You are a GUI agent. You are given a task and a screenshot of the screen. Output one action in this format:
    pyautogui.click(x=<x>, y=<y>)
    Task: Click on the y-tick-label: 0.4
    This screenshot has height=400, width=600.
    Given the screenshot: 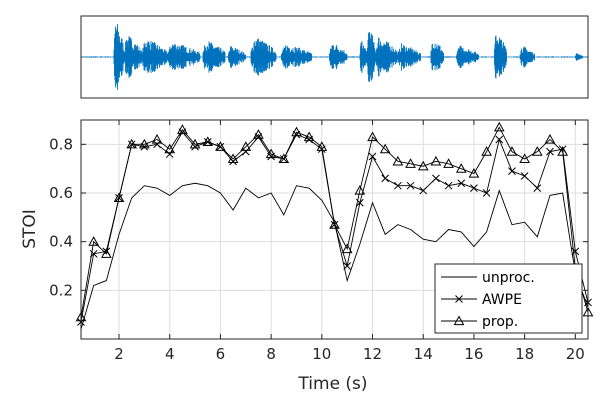 What is the action you would take?
    pyautogui.click(x=61, y=242)
    